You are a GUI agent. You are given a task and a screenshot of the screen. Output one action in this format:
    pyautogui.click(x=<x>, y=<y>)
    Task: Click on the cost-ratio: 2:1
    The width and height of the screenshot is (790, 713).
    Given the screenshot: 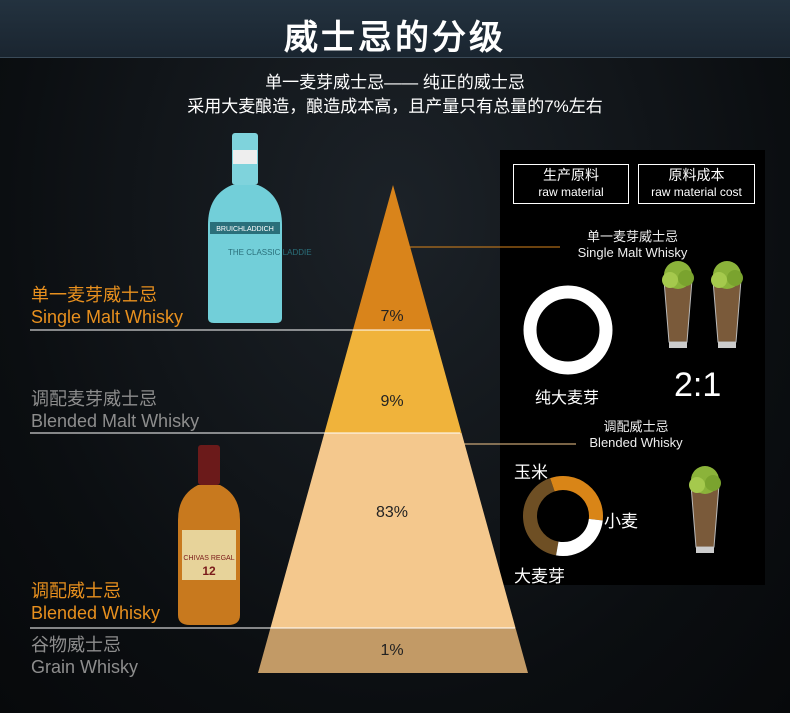 What is the action you would take?
    pyautogui.click(x=698, y=385)
    